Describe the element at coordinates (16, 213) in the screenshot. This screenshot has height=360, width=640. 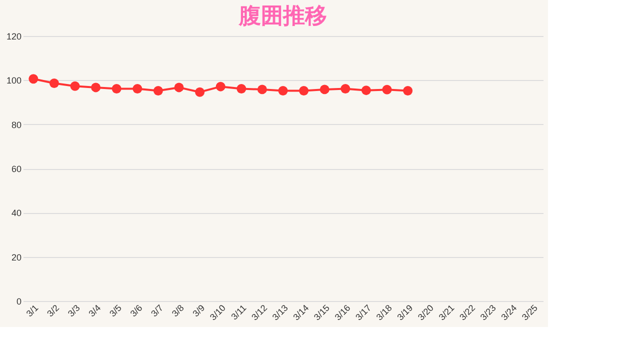
I see `y-tick-label: 40` at that location.